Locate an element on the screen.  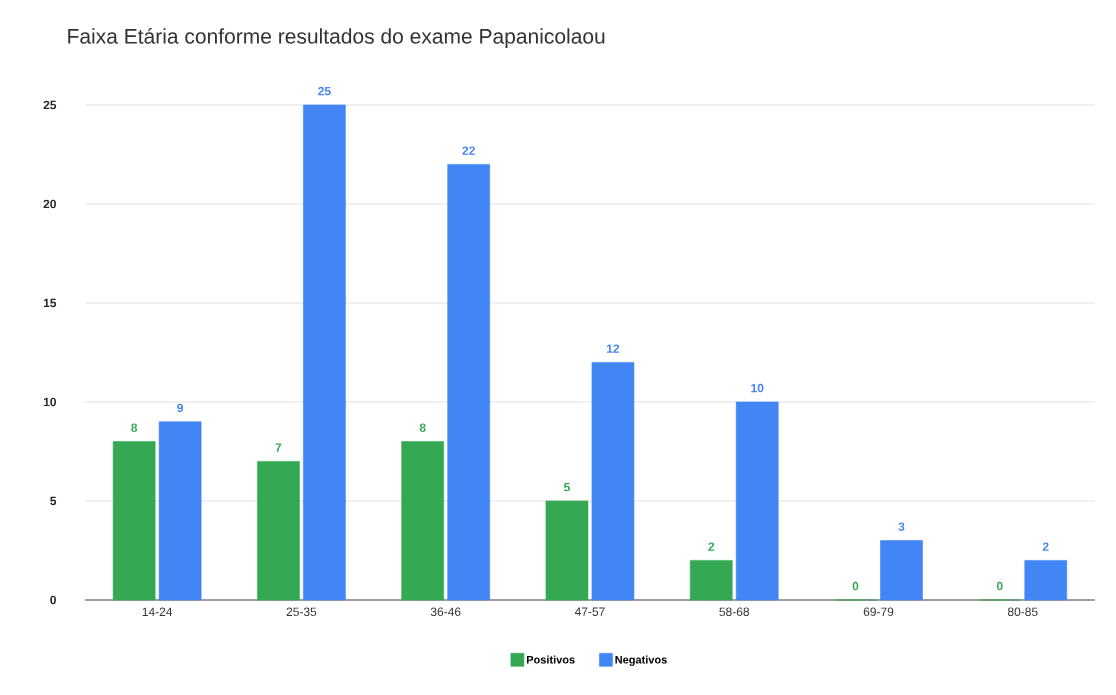
y-tick-label: 25 is located at coordinates (50, 105).